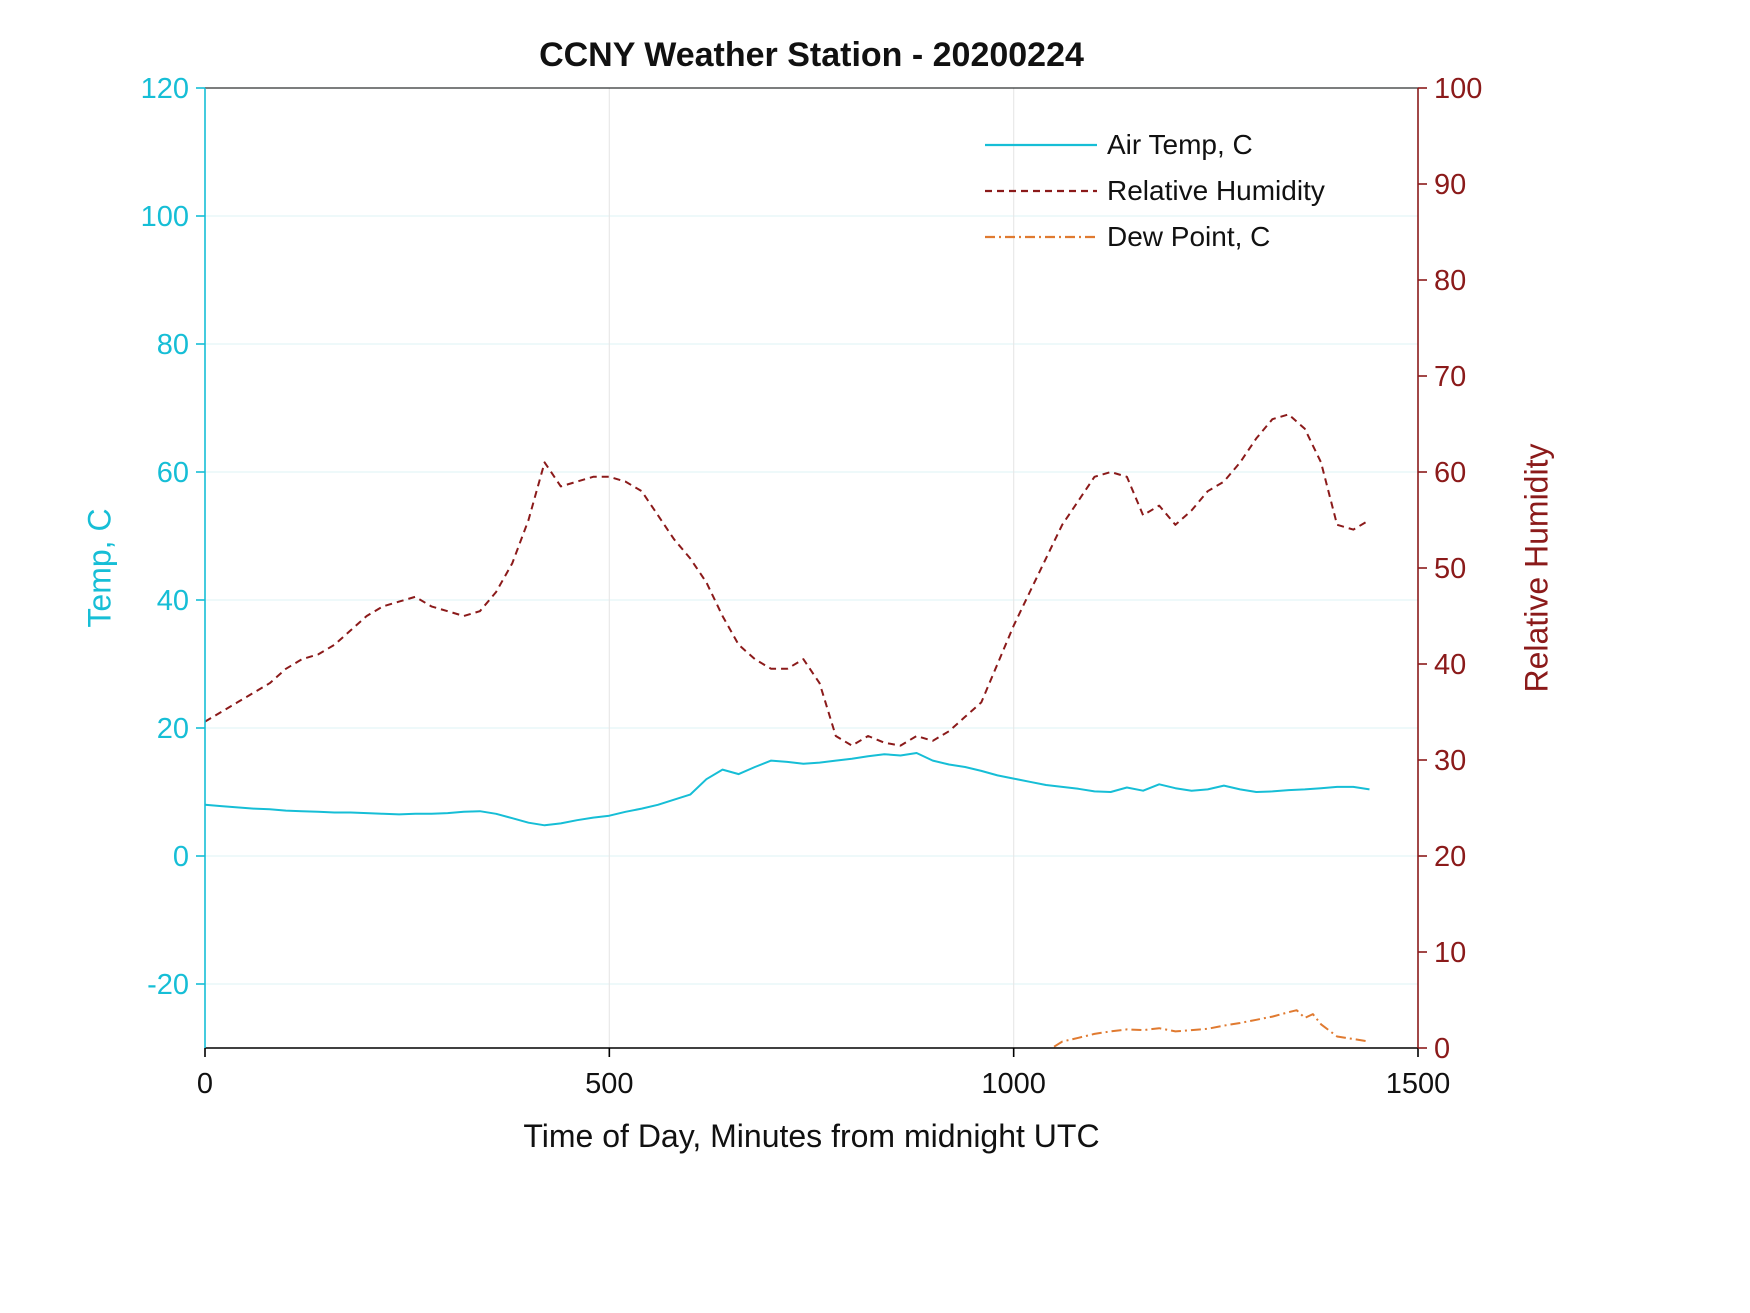 This screenshot has height=1313, width=1750. I want to click on legend-entry-dew-point: Dew Point, C, so click(1155, 237).